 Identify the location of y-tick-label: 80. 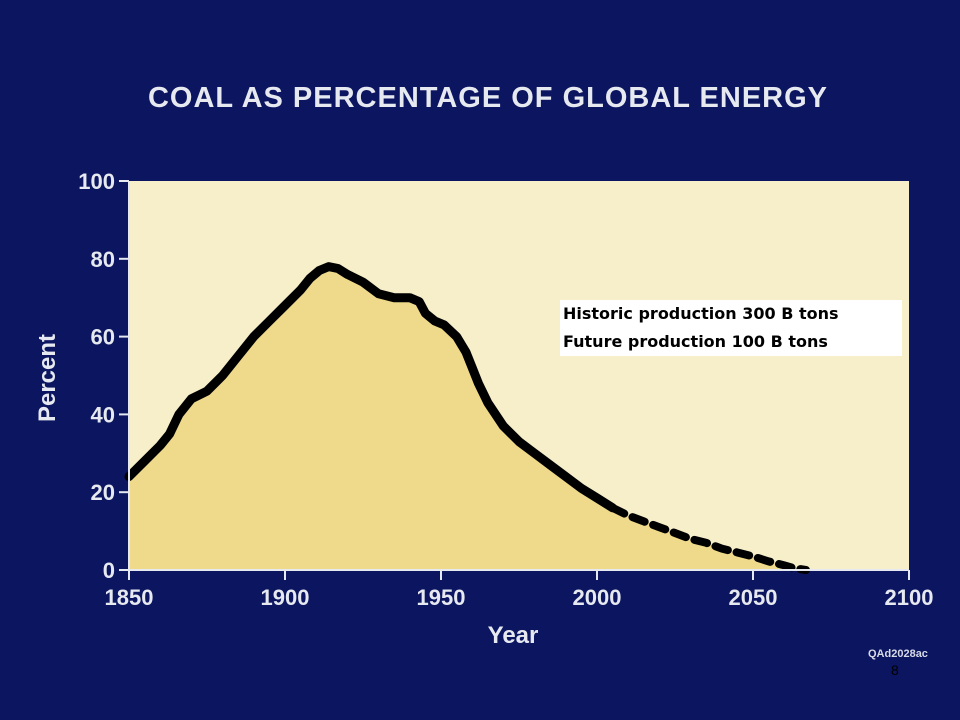
(103, 259).